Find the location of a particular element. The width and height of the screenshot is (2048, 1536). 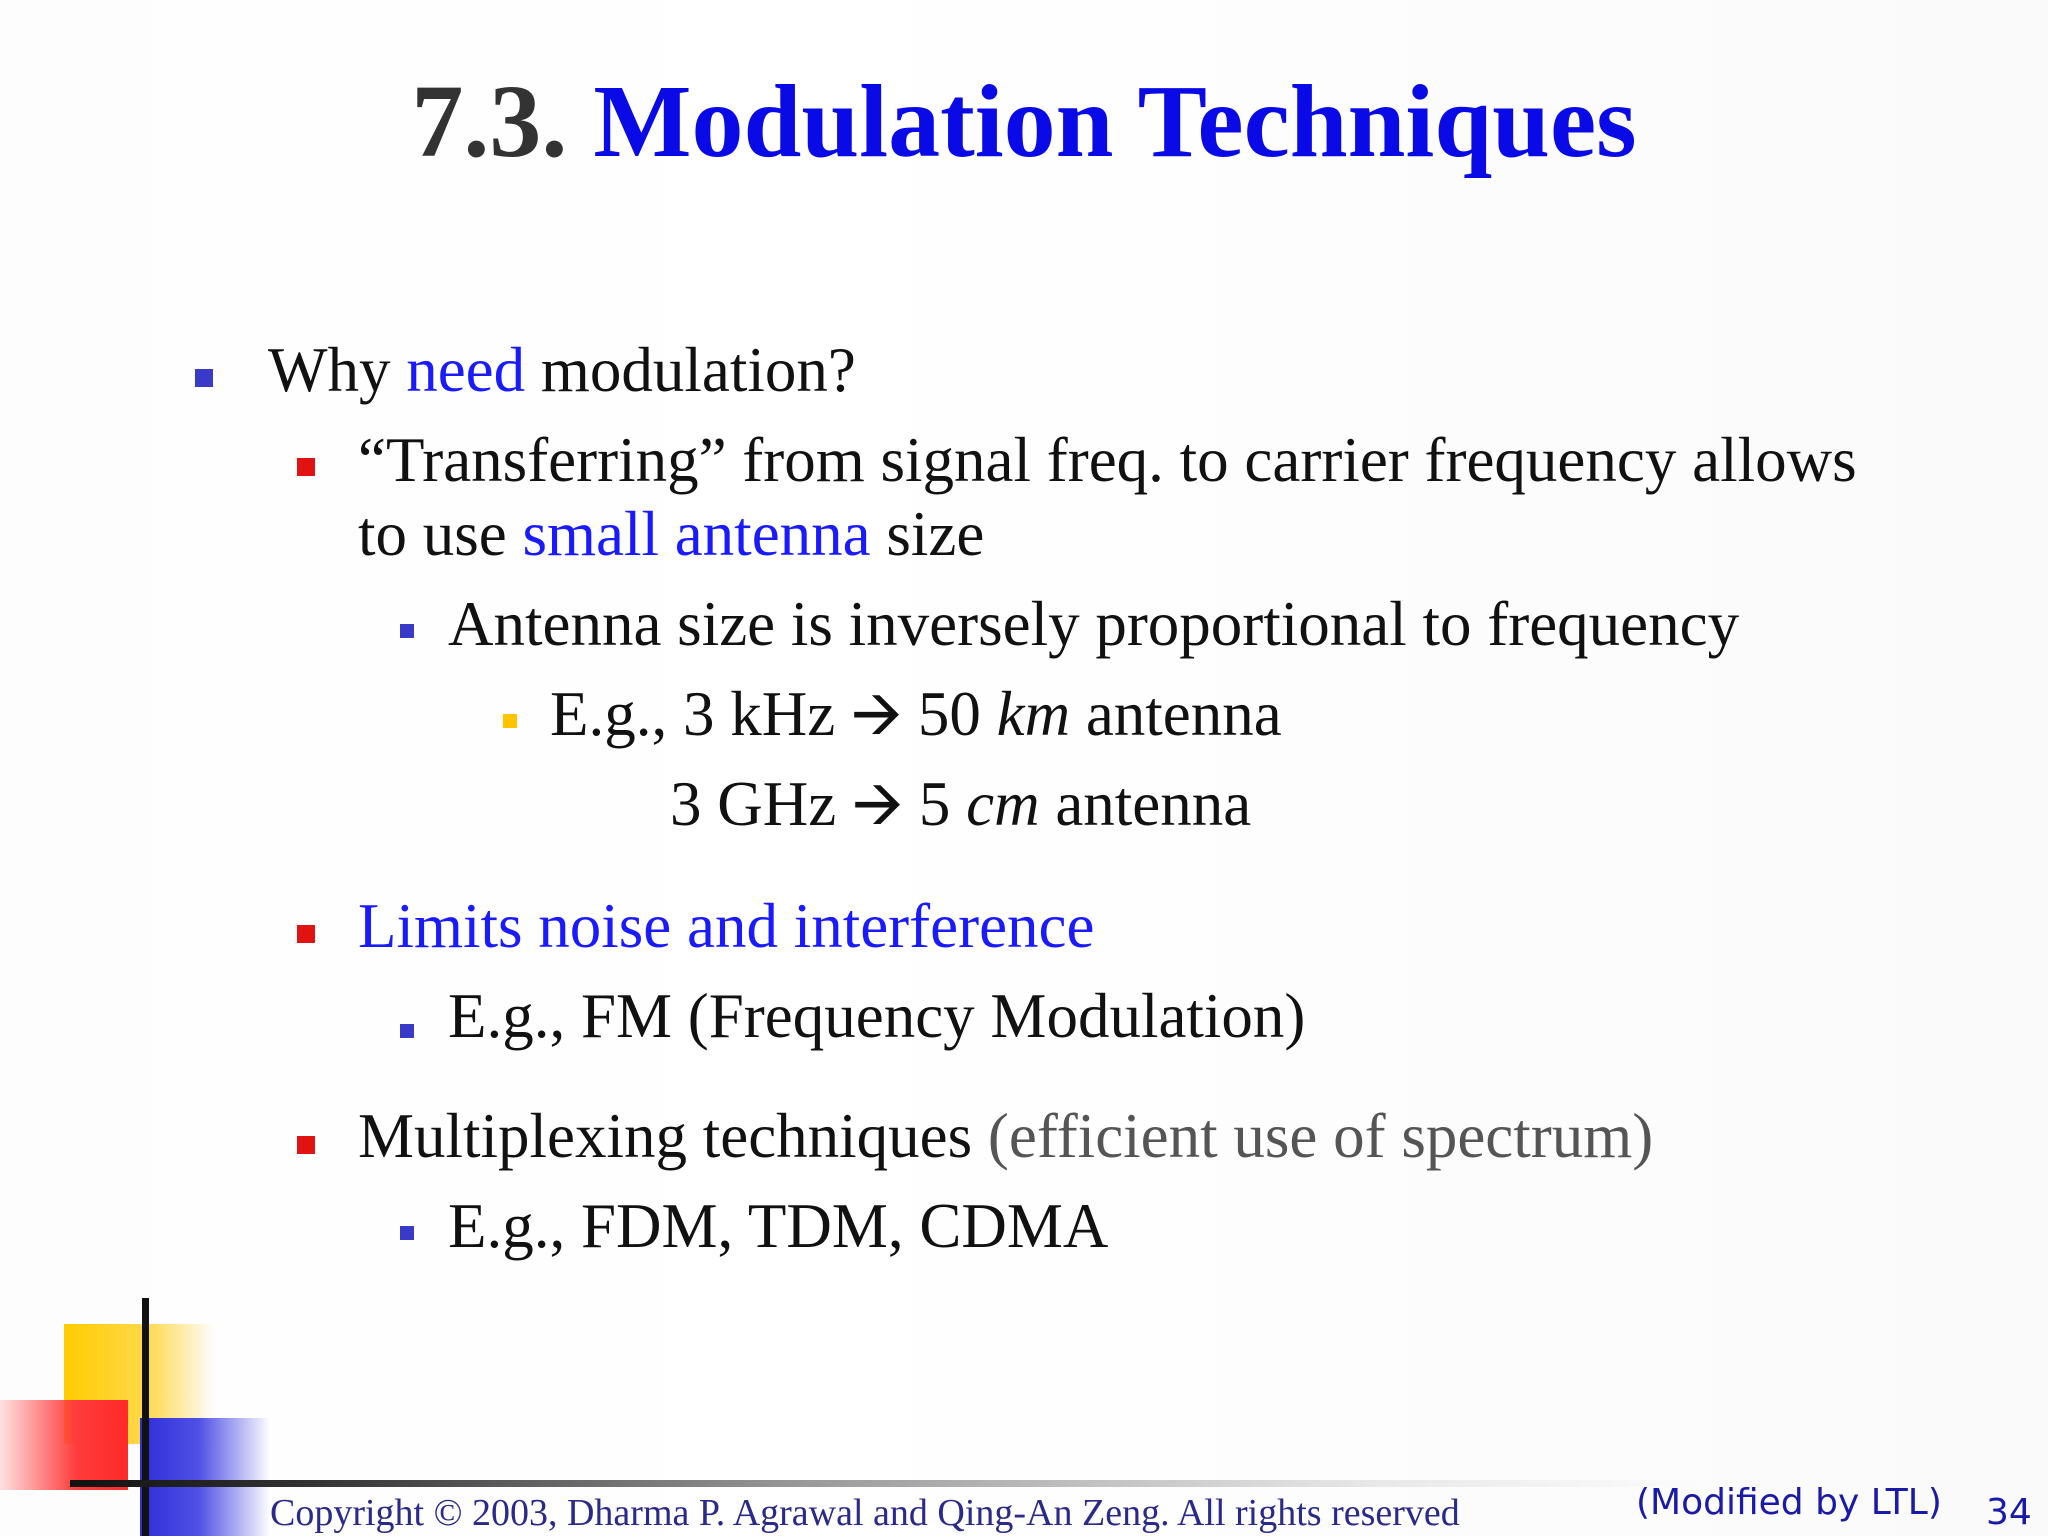

deco-vertical-line is located at coordinates (145, 1417).